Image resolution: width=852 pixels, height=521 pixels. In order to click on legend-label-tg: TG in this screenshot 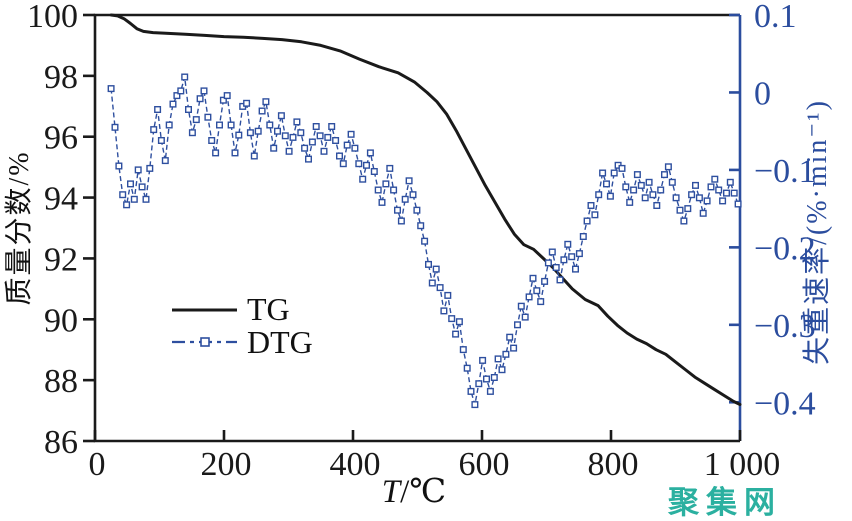, I will do `click(268, 309)`.